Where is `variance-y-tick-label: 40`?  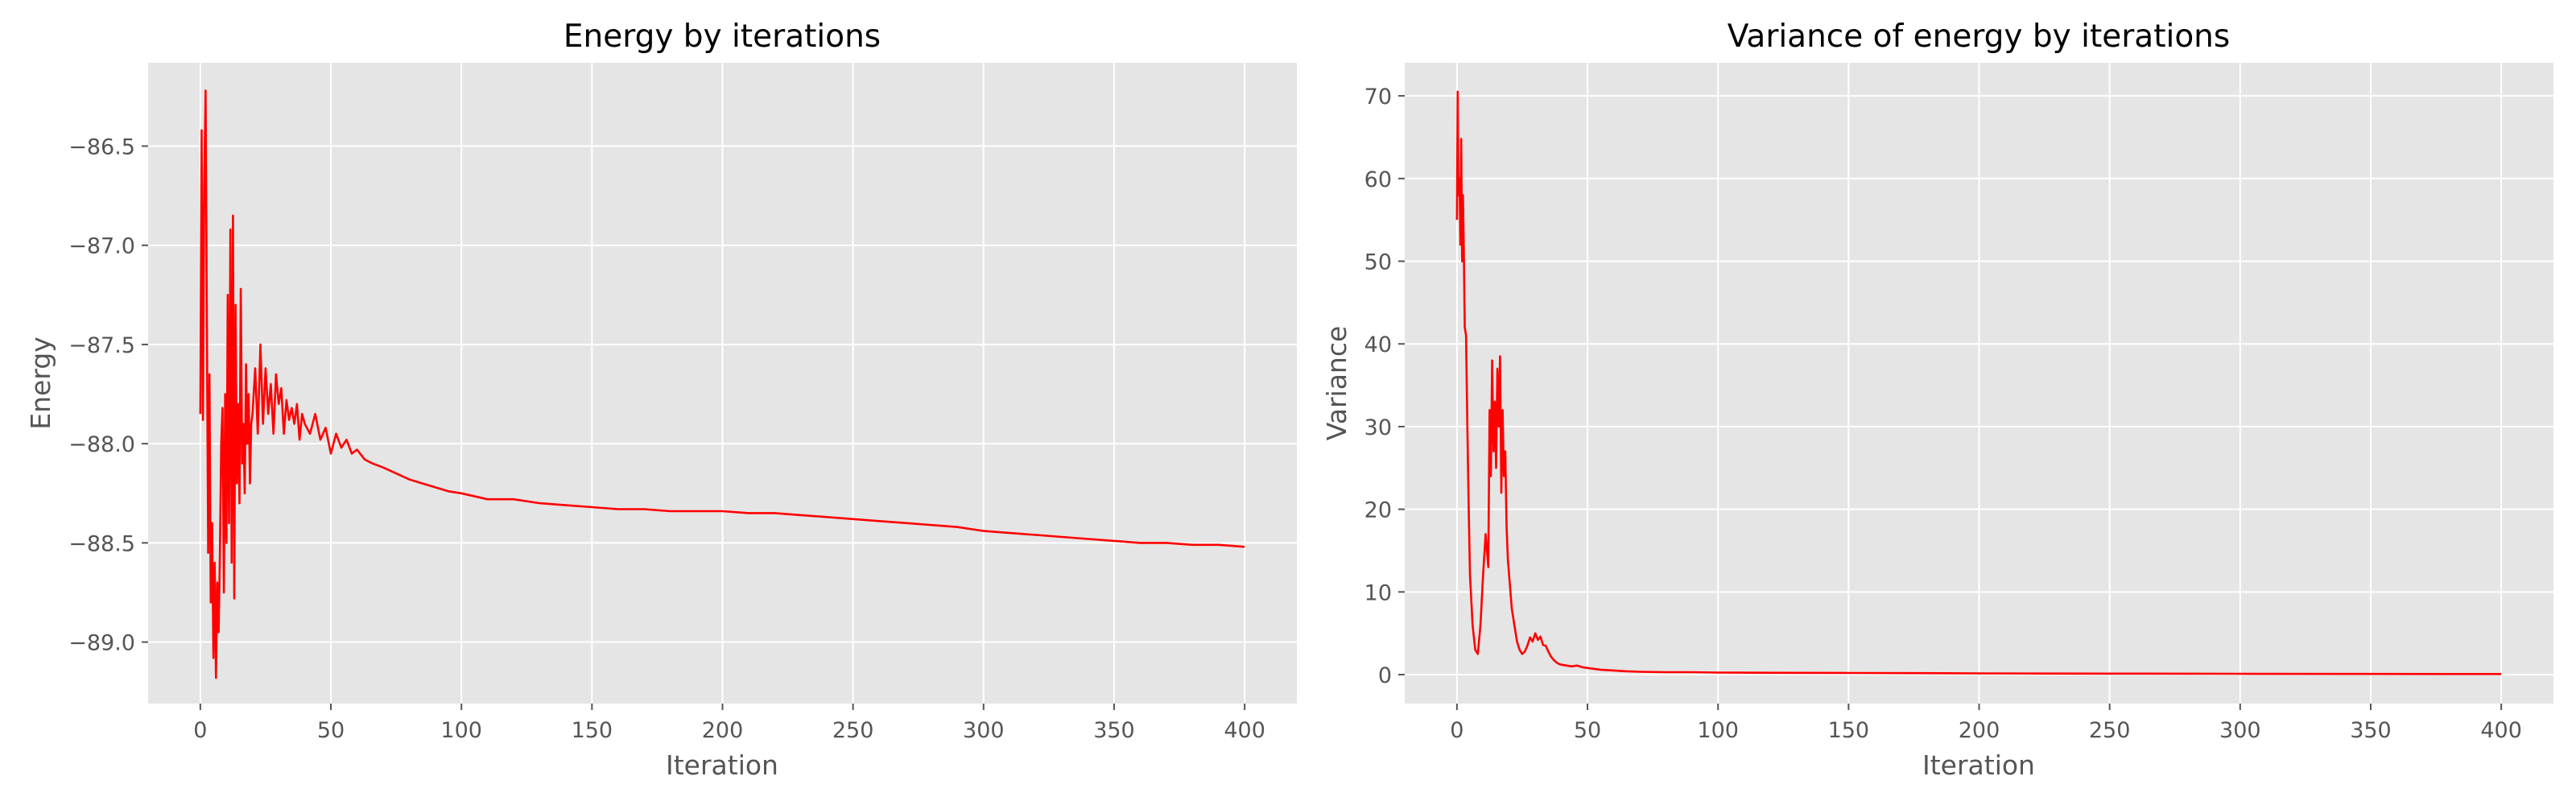
variance-y-tick-label: 40 is located at coordinates (1378, 344).